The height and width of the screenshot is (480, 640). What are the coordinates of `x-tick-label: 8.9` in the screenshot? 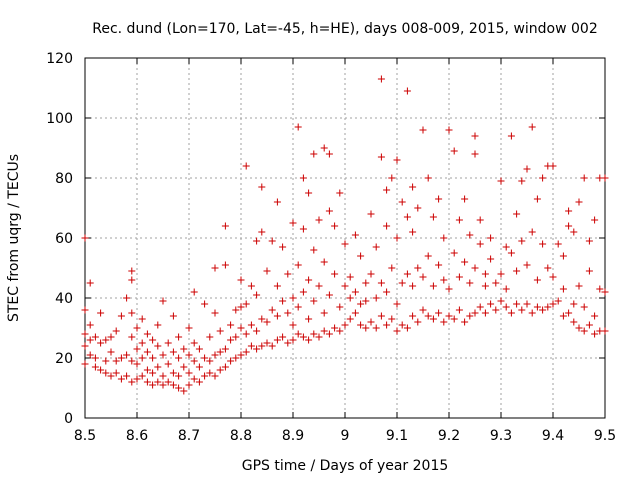 It's located at (293, 436).